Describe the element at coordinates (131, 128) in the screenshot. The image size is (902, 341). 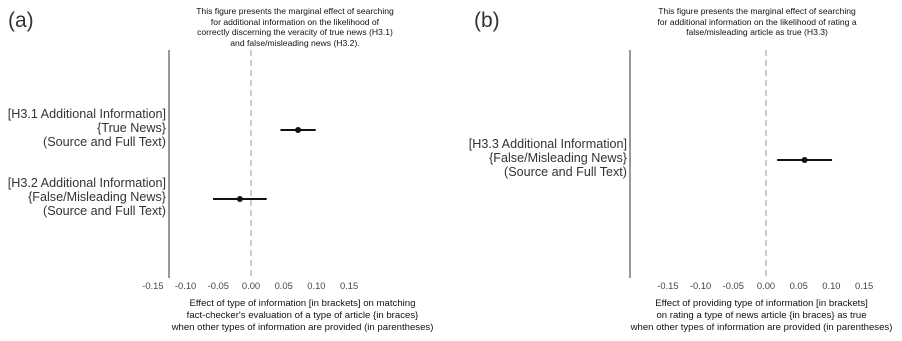
I see `panel-a-y-label-1: {True News}` at that location.